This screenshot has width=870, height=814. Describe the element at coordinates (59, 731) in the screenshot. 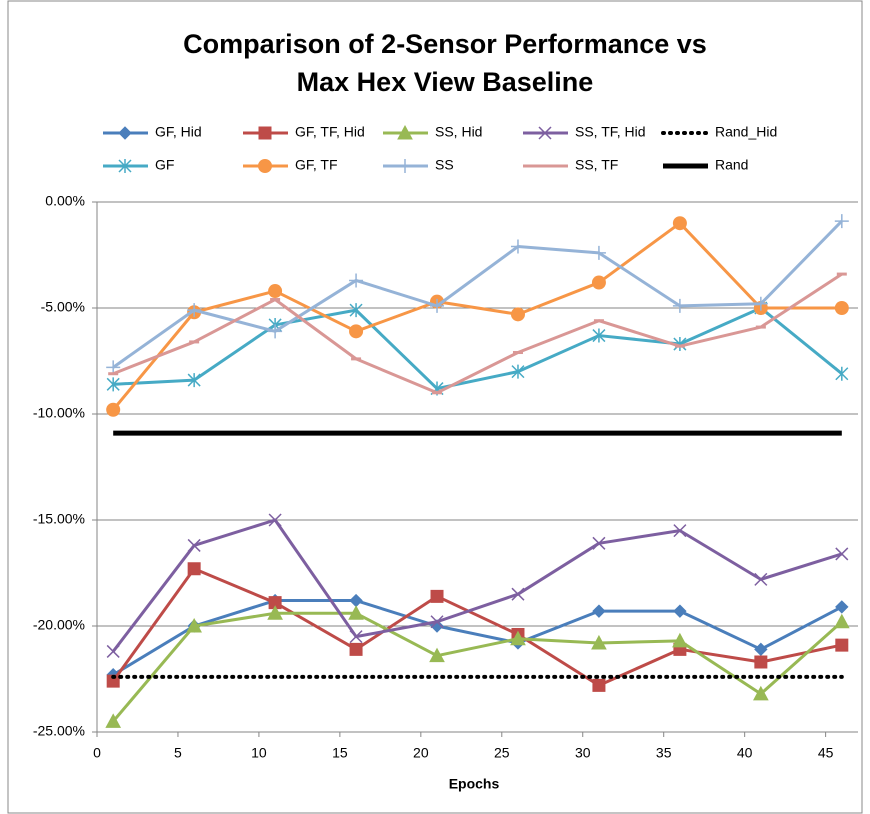

I see `y-tick-label: -25.00%` at that location.